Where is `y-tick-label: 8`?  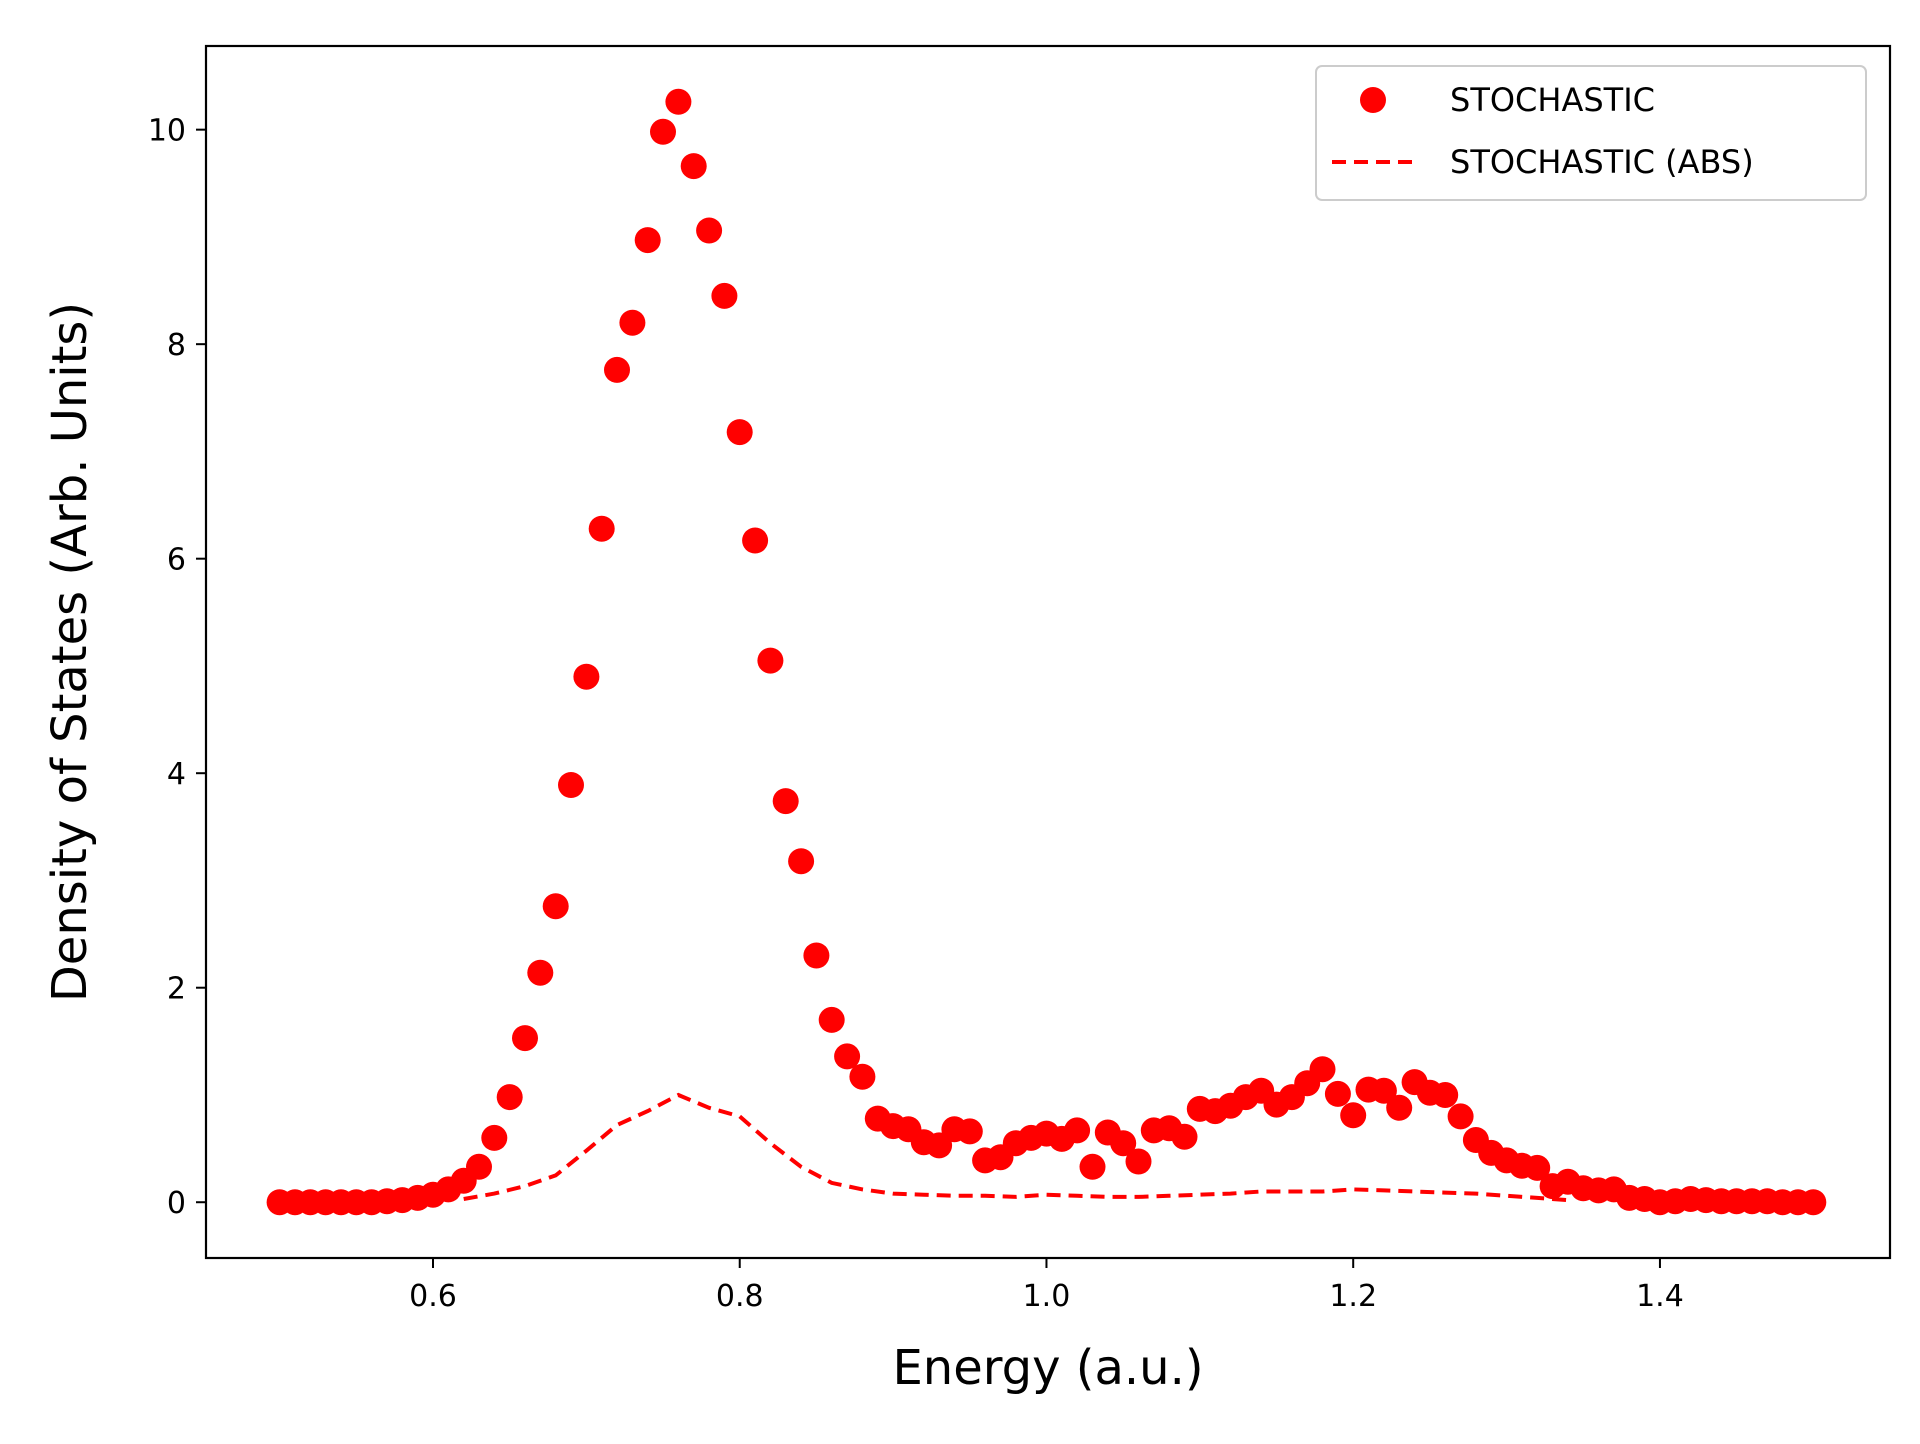 y-tick-label: 8 is located at coordinates (176, 345).